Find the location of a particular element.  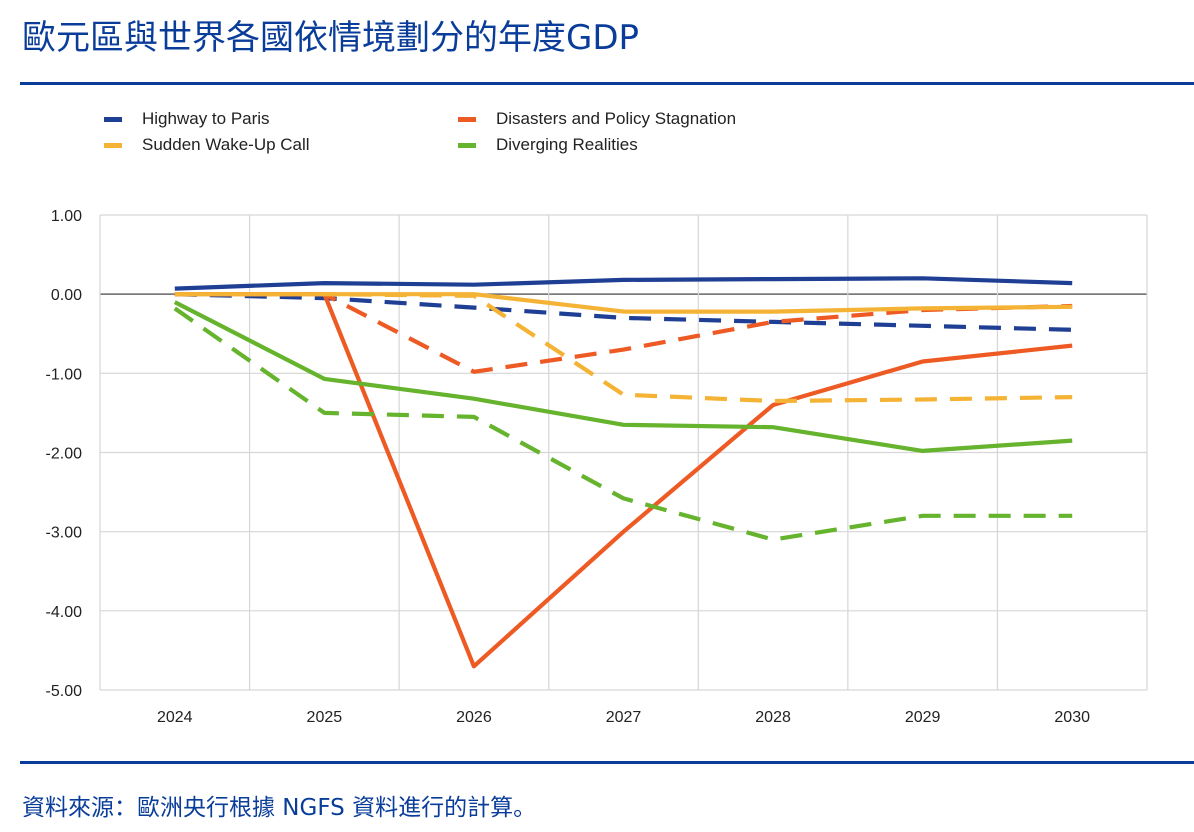

page-title: 歐元區與世界各國依情境劃分的年度GDP is located at coordinates (331, 38).